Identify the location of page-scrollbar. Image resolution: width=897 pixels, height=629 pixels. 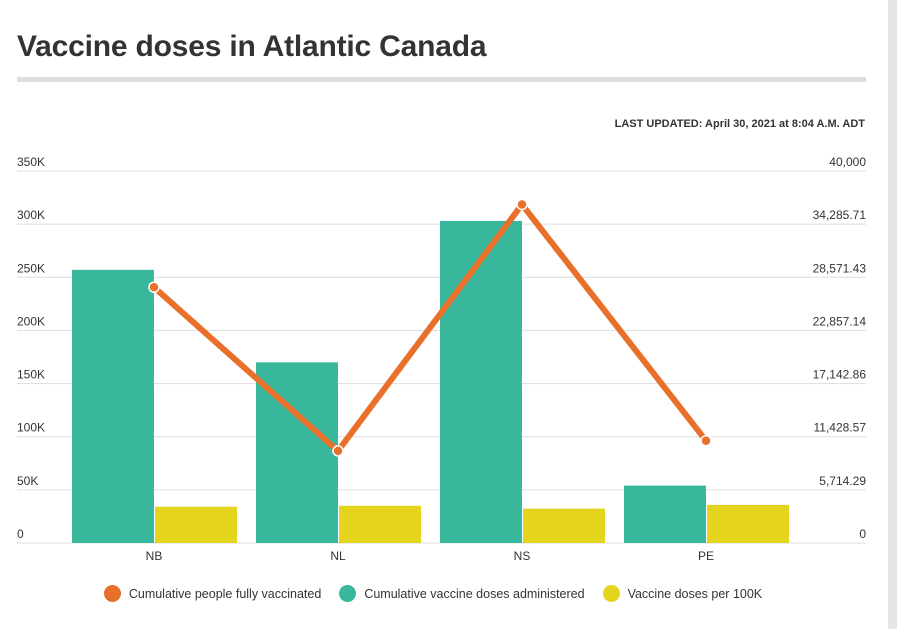
(892, 314).